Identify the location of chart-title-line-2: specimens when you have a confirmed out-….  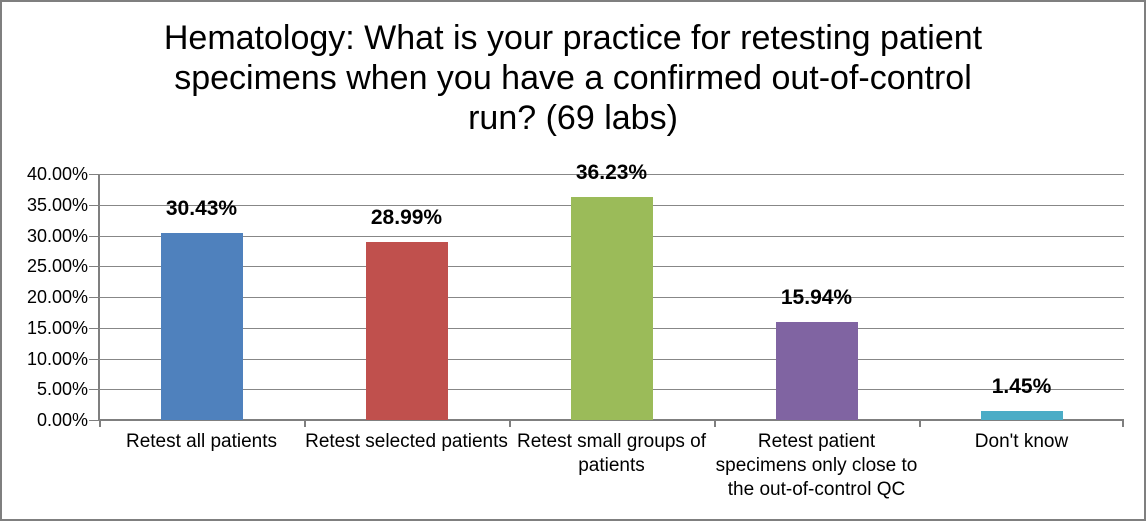
(573, 78).